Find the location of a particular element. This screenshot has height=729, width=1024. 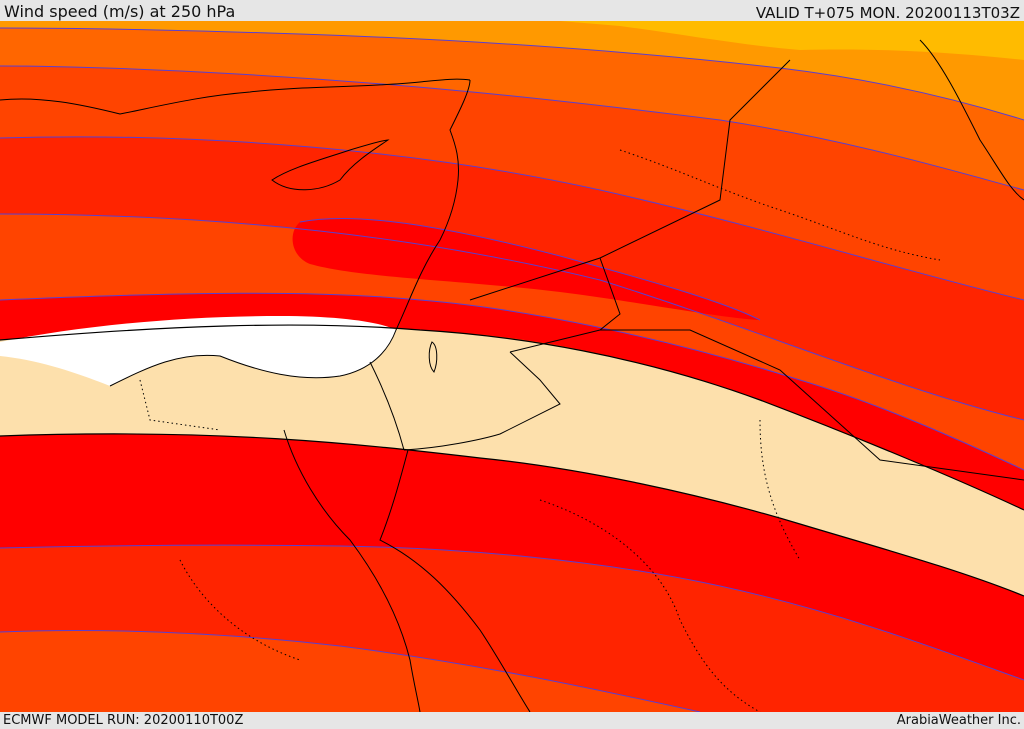

map-title: Wind speed (m/s) at 250 hPa is located at coordinates (120, 11).